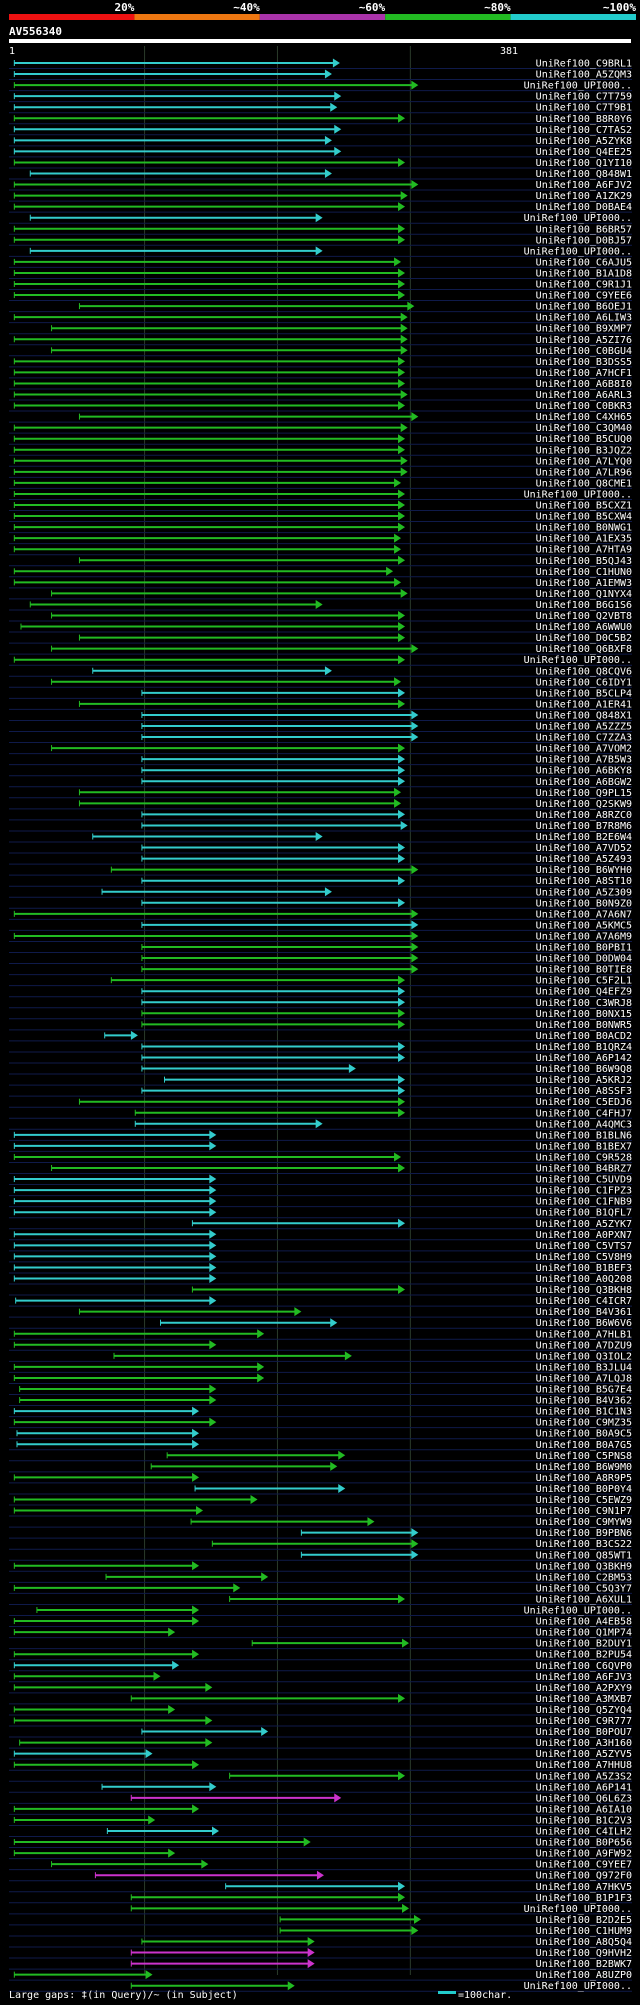  Describe the element at coordinates (584, 1588) in the screenshot. I see `hit-label: UniRef100_C5Q3Y7` at that location.